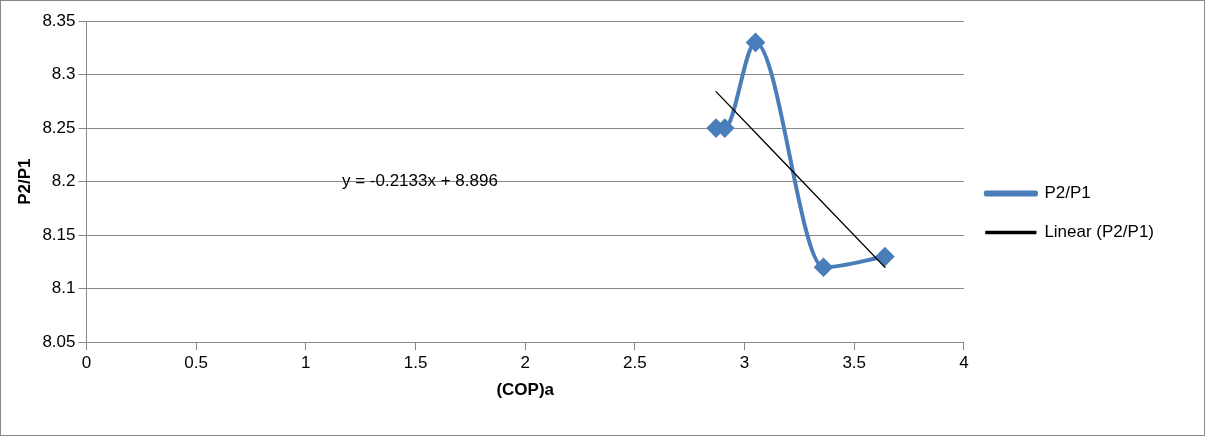  Describe the element at coordinates (964, 363) in the screenshot. I see `x-tick-label: 4` at that location.